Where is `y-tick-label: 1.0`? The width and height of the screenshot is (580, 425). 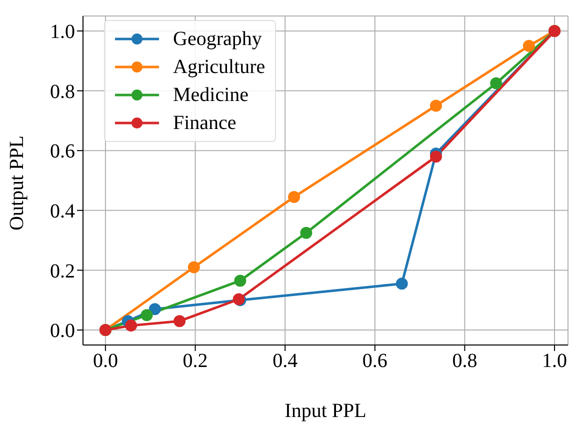
y-tick-label: 1.0 is located at coordinates (62, 32).